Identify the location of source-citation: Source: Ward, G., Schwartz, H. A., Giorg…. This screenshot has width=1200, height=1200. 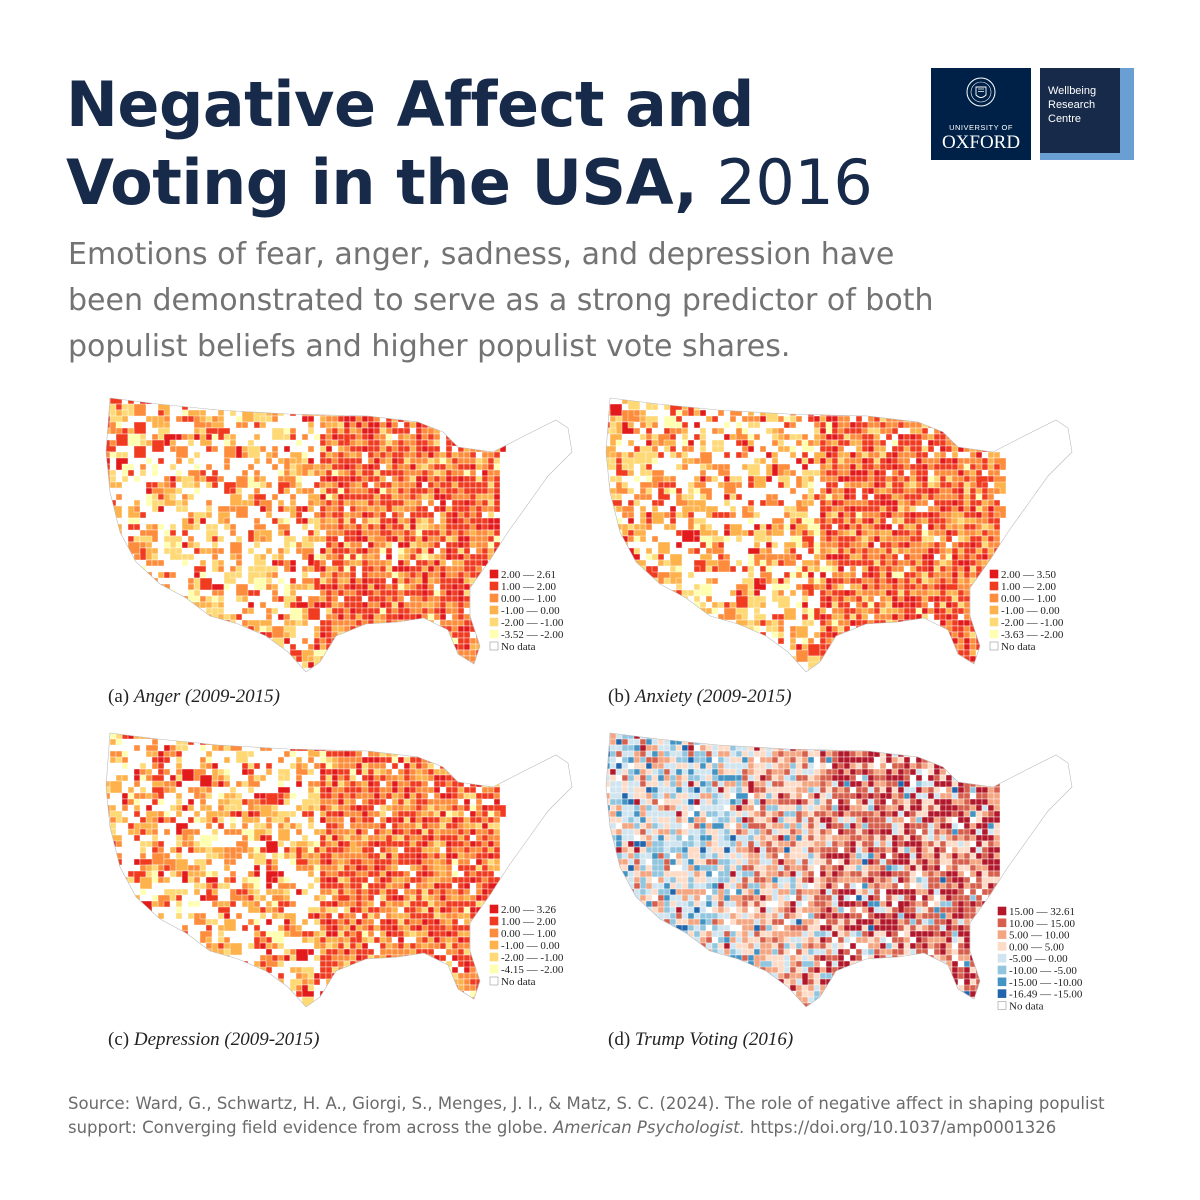
(608, 1116).